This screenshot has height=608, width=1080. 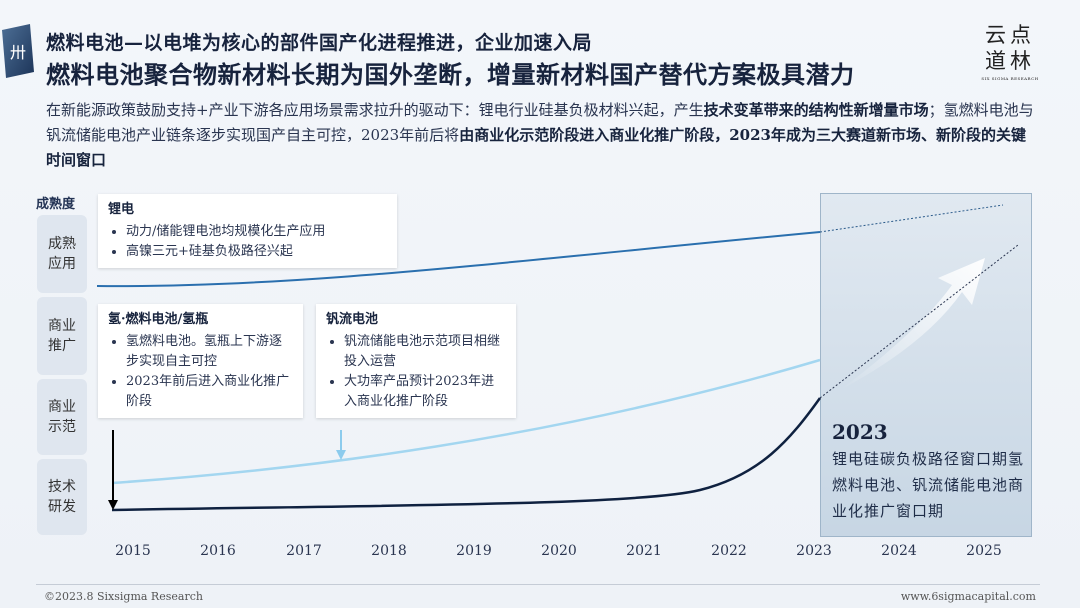 I want to click on trend-arrow-icon, so click(x=912, y=324).